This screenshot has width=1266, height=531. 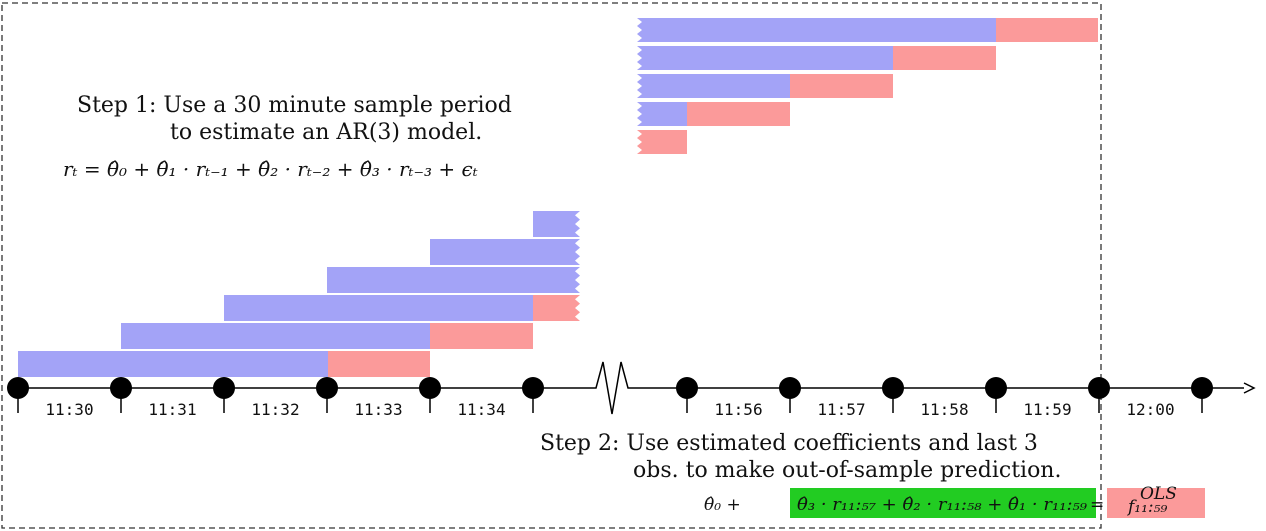 What do you see at coordinates (453, 280) in the screenshot?
I see `bar-blue-row3` at bounding box center [453, 280].